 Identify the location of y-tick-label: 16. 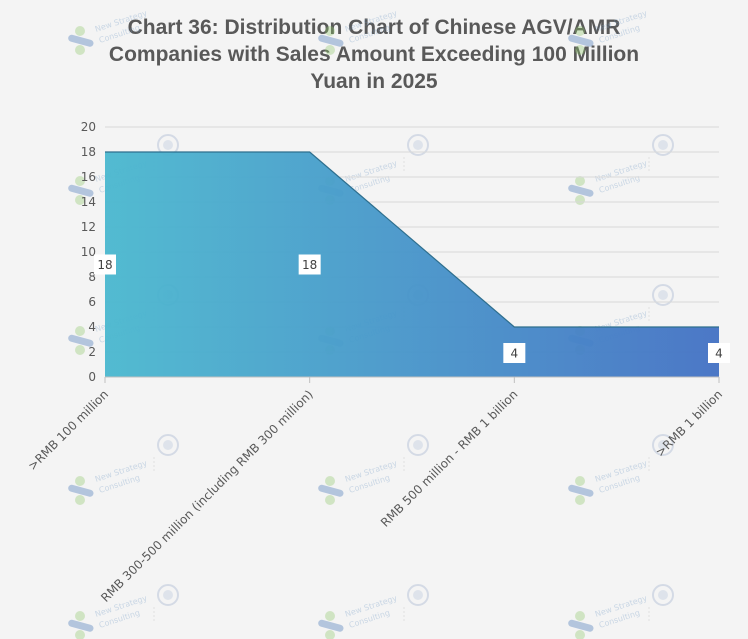
(88, 177).